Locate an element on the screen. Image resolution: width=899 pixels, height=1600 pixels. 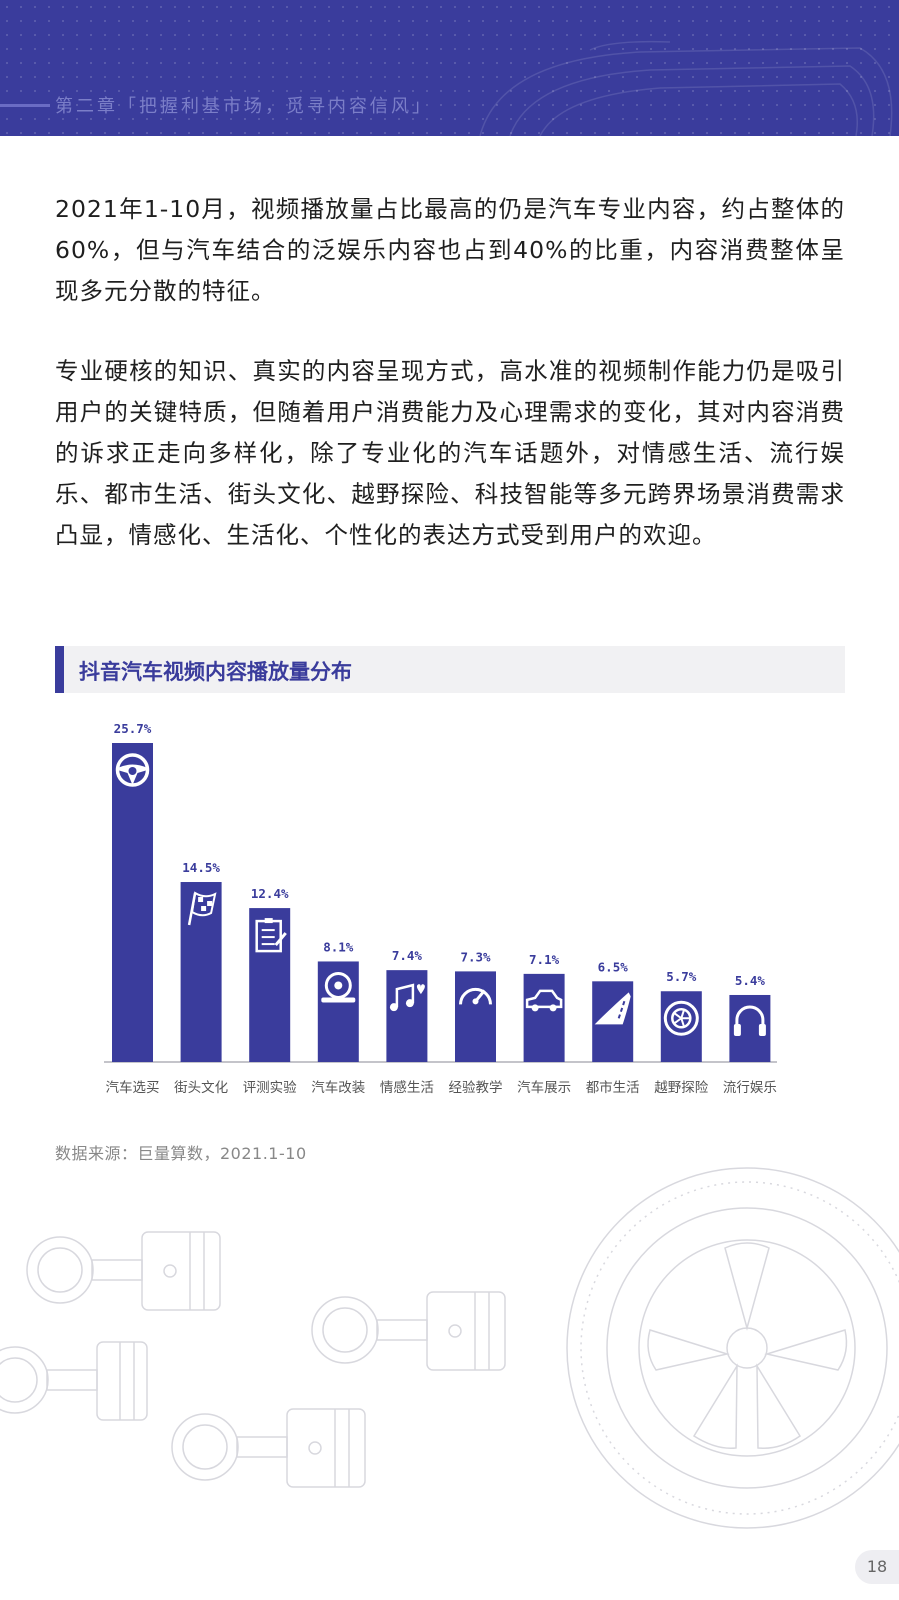
category-label: 越野探险 is located at coordinates (681, 1088).